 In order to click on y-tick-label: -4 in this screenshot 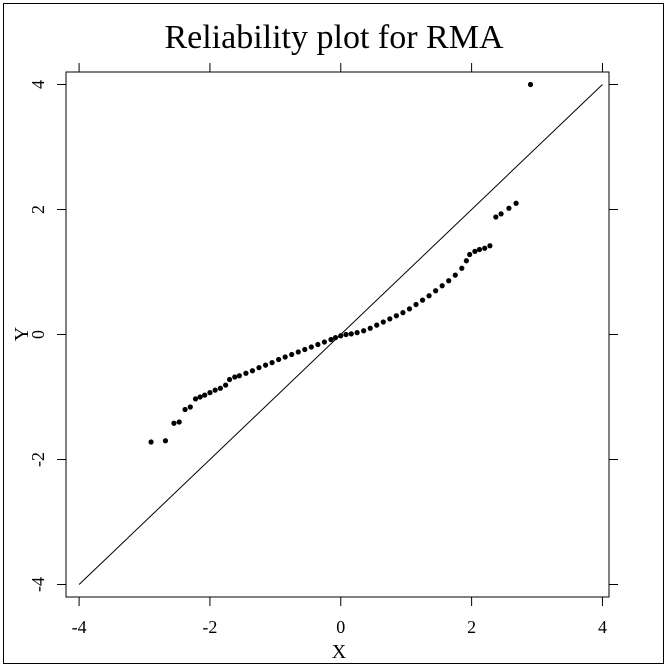, I will do `click(38, 584)`.